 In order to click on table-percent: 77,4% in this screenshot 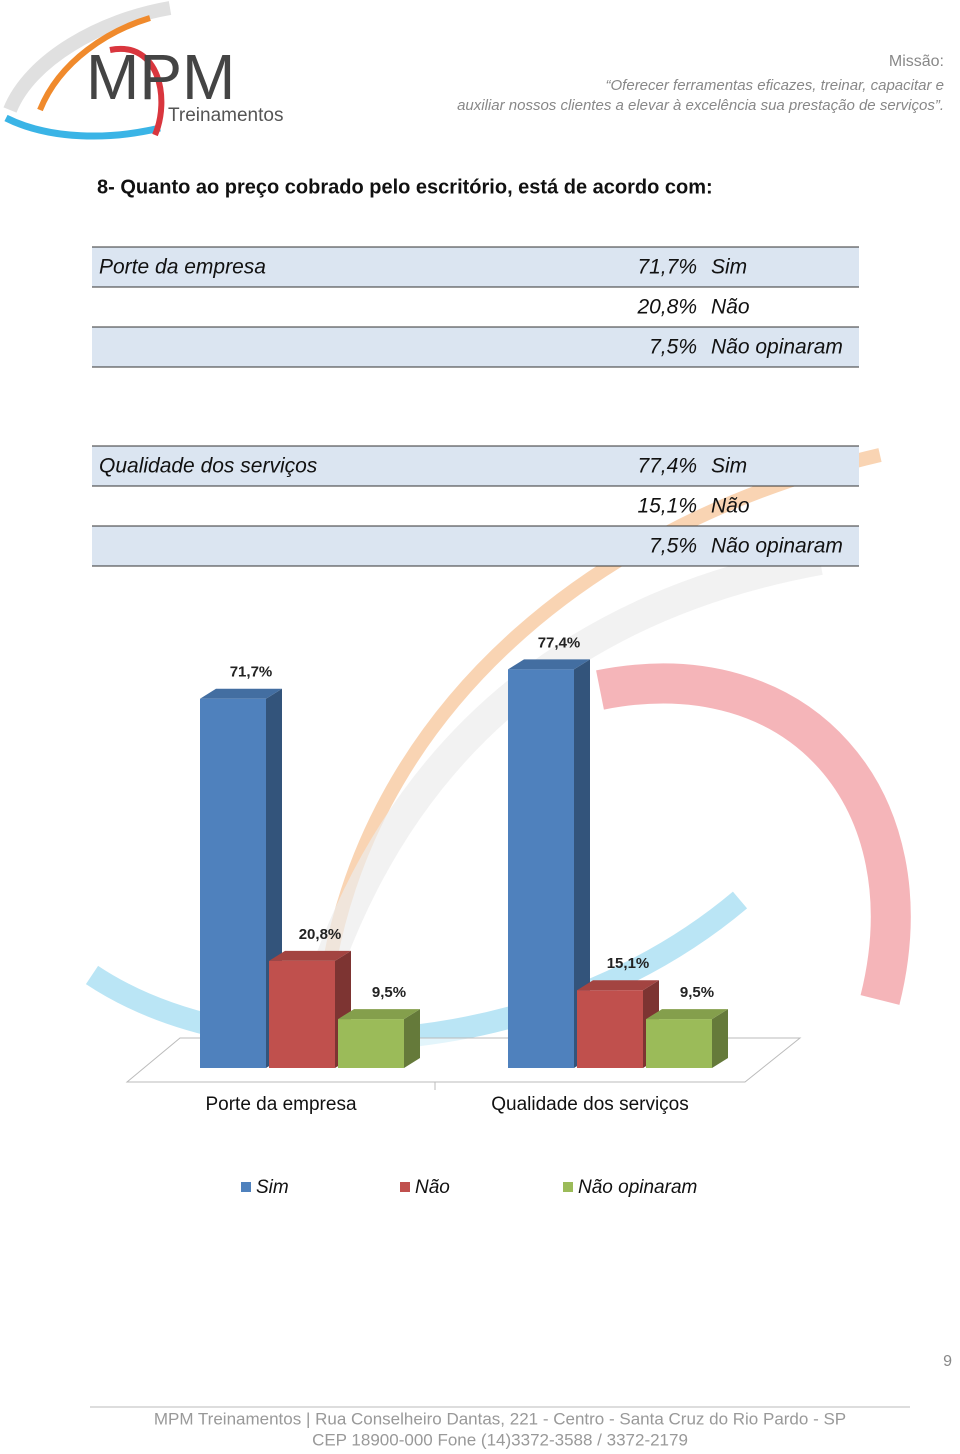, I will do `click(667, 466)`.